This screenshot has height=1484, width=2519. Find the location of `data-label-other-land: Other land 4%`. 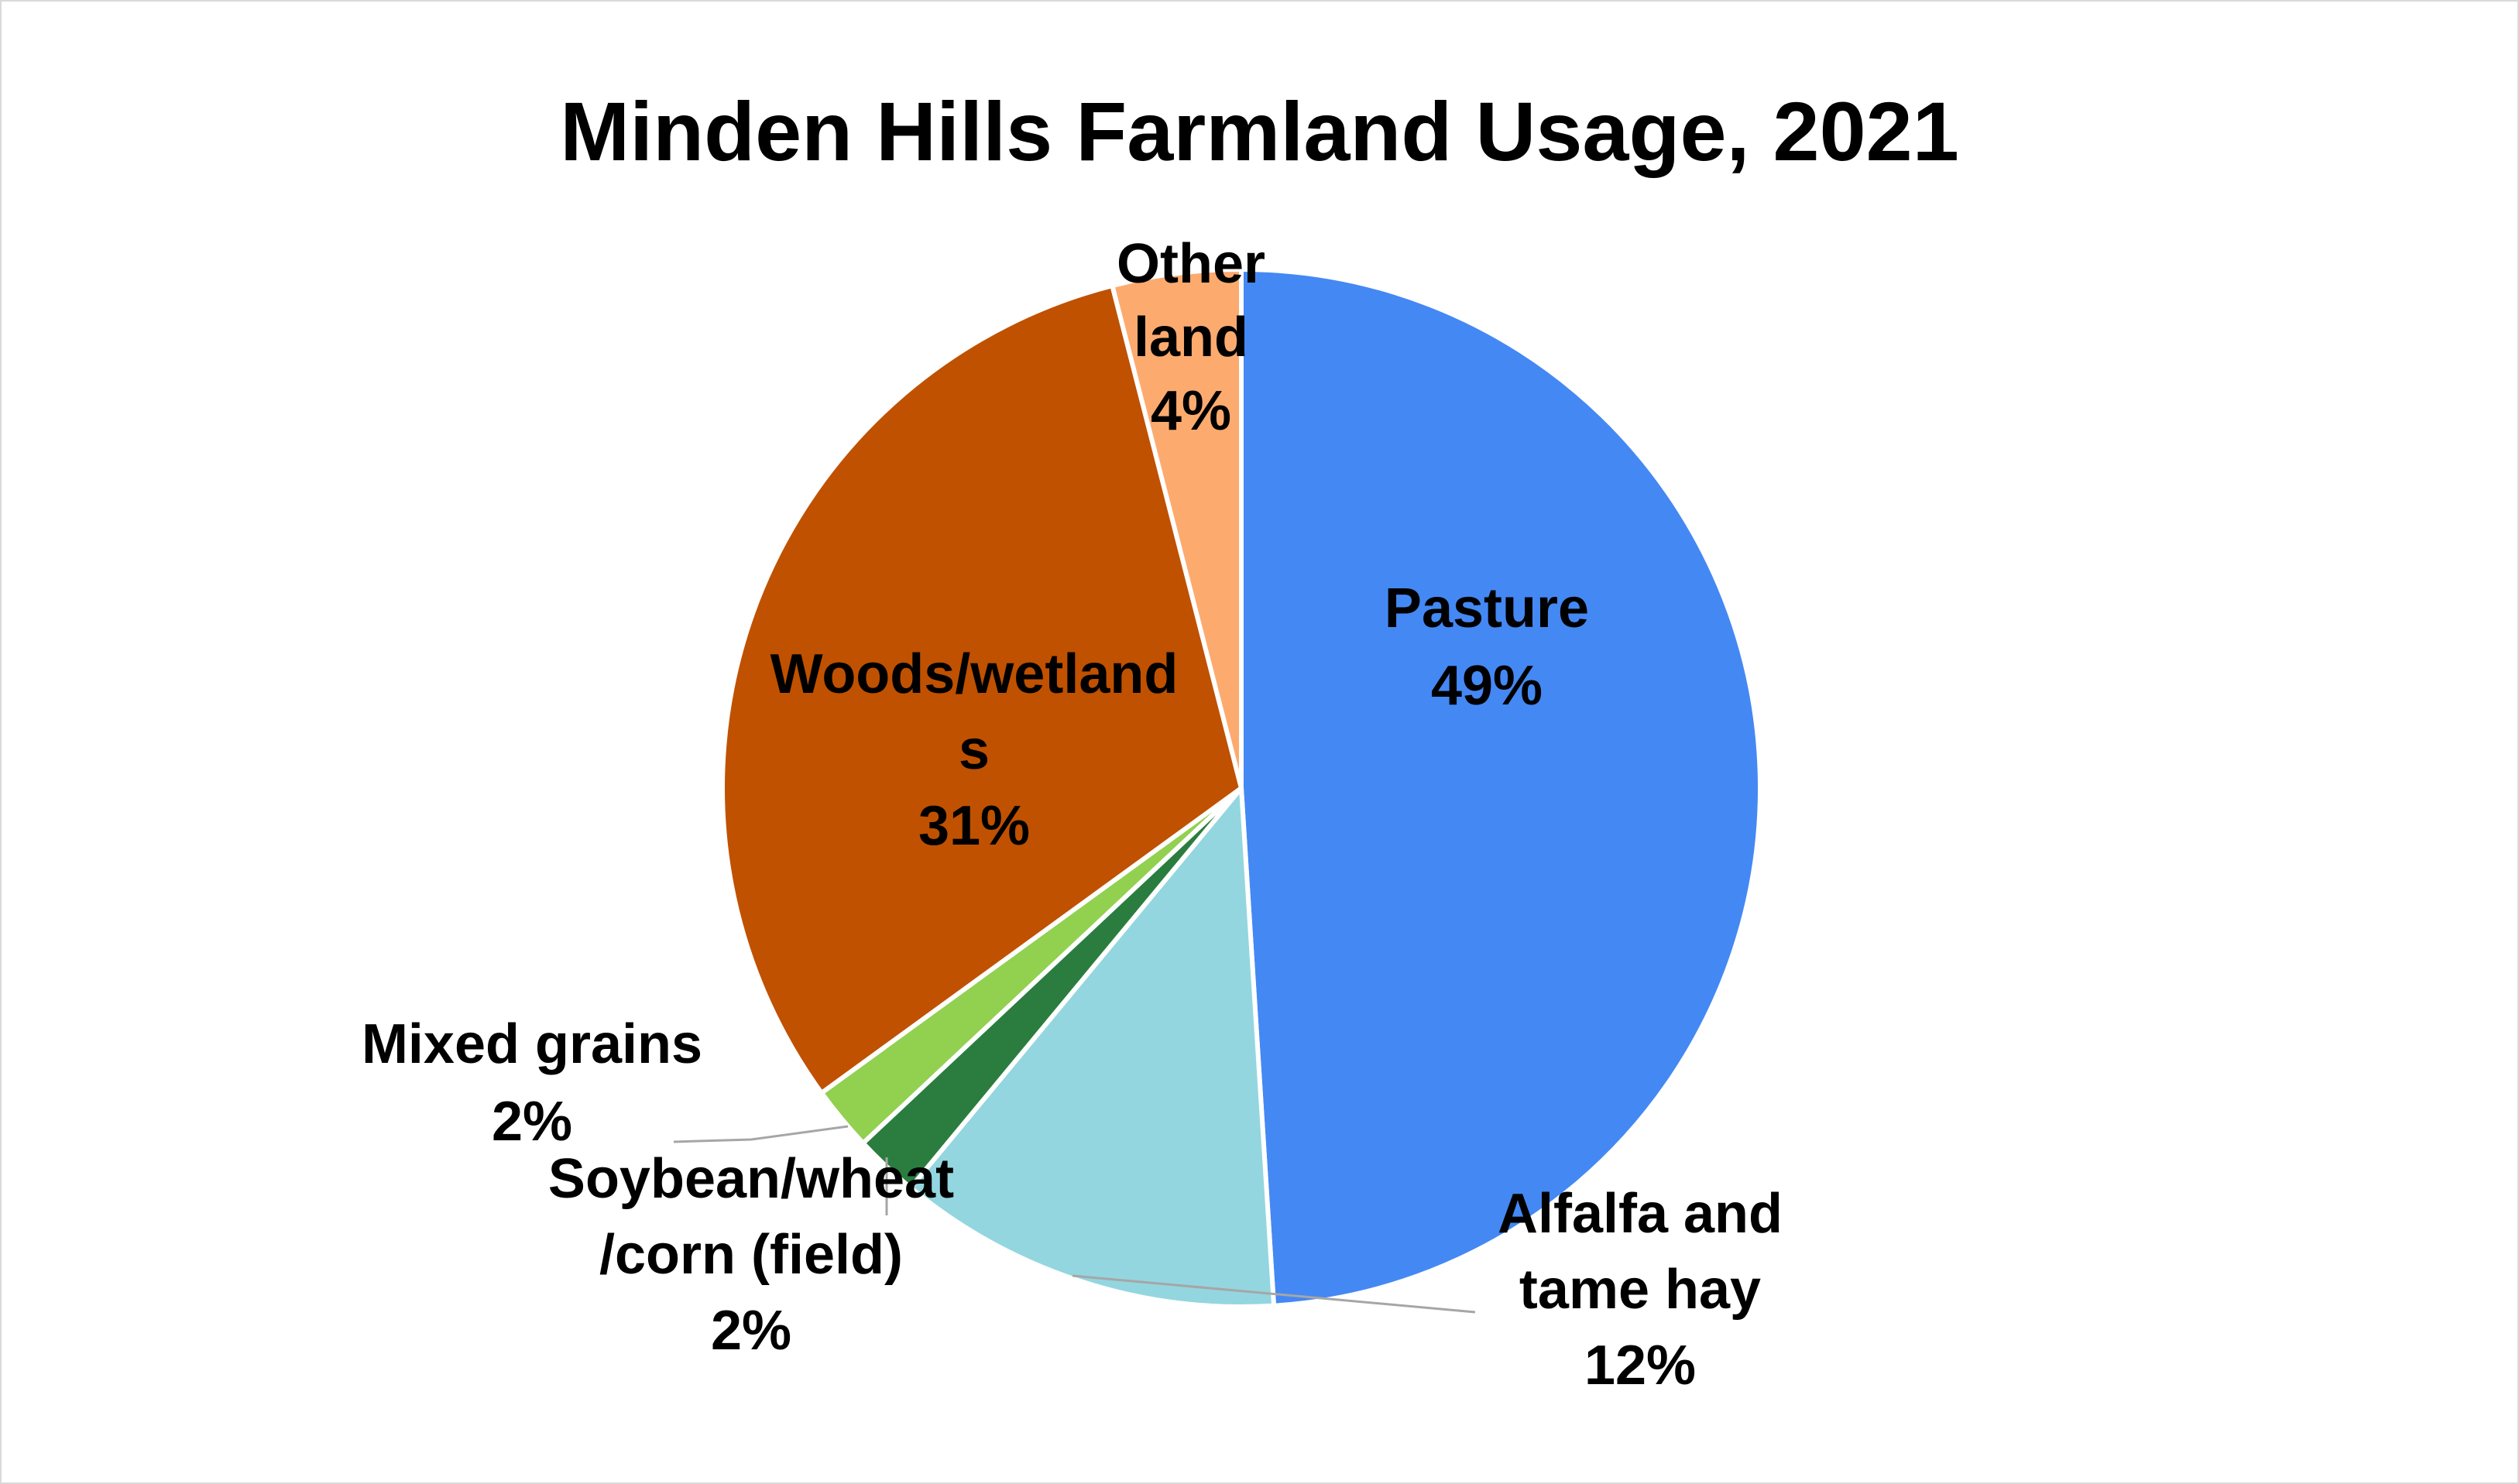

data-label-other-land: Other land 4% is located at coordinates (1191, 337).